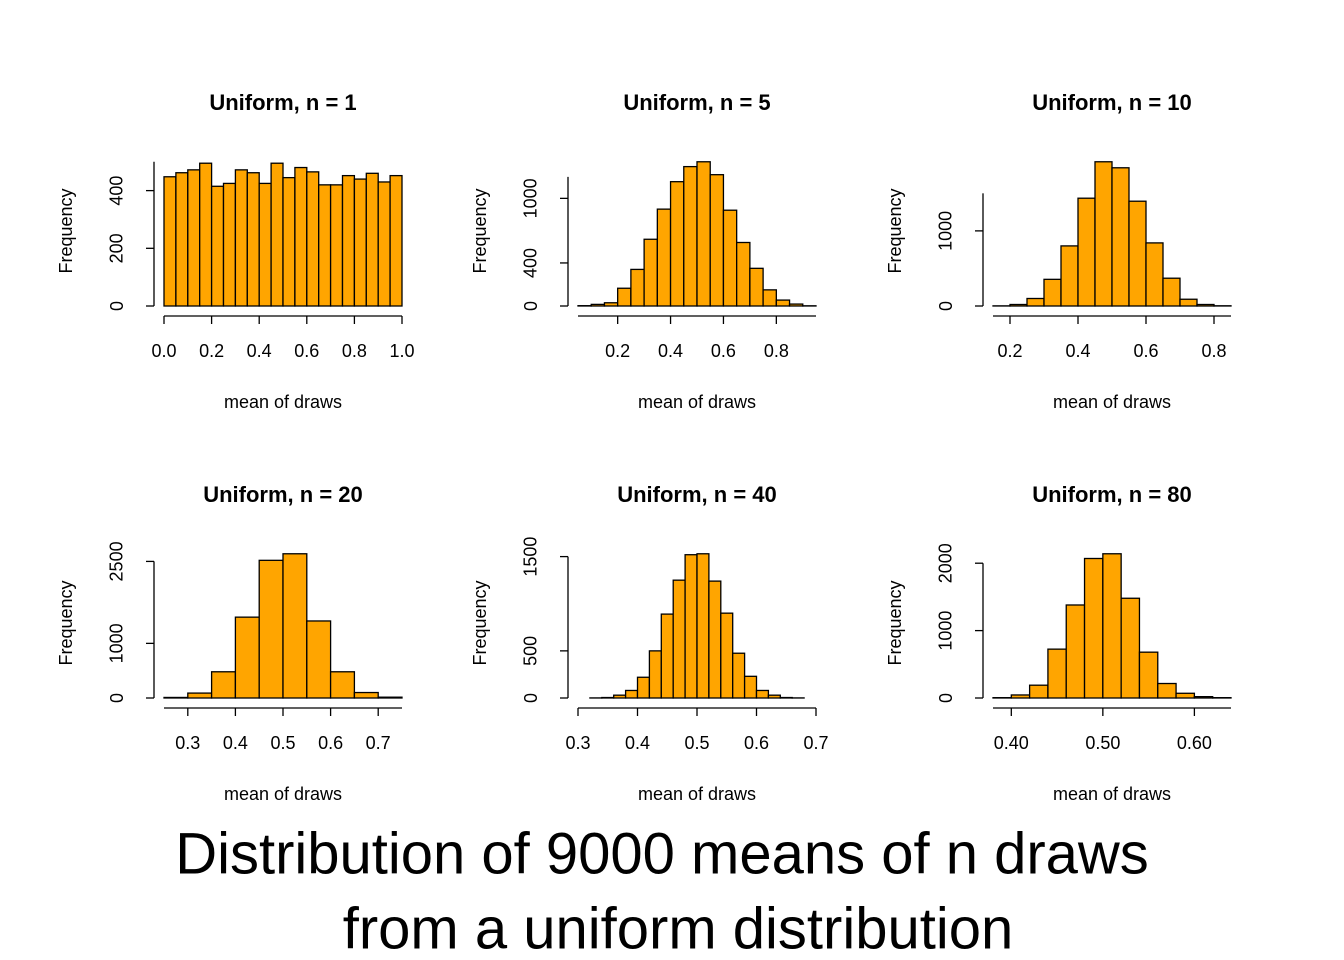  I want to click on x-tick-label: 0.0, so click(163, 351).